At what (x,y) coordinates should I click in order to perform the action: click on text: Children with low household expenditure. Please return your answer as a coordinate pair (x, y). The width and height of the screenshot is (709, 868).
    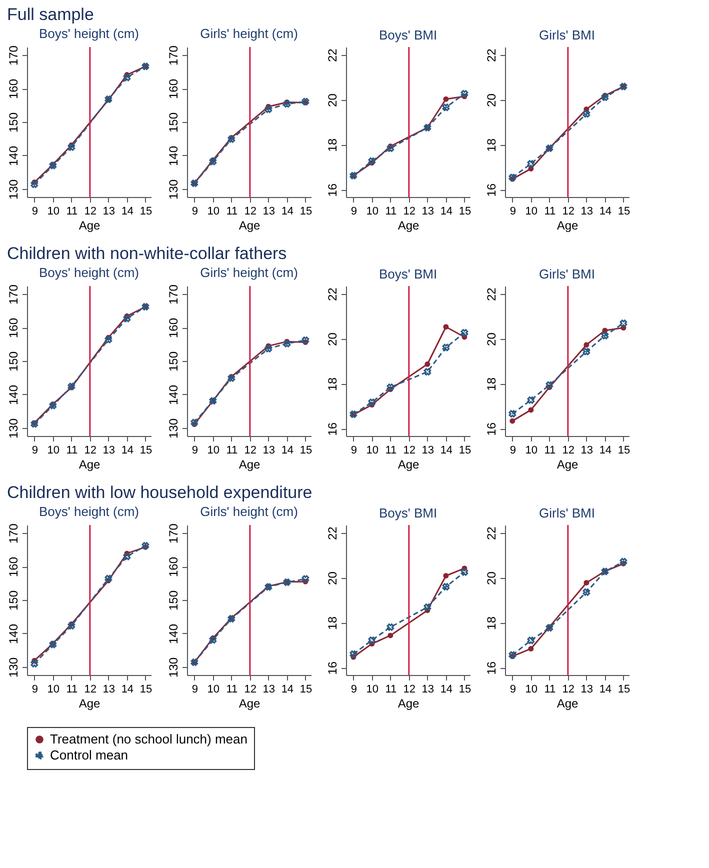
    Looking at the image, I should click on (159, 492).